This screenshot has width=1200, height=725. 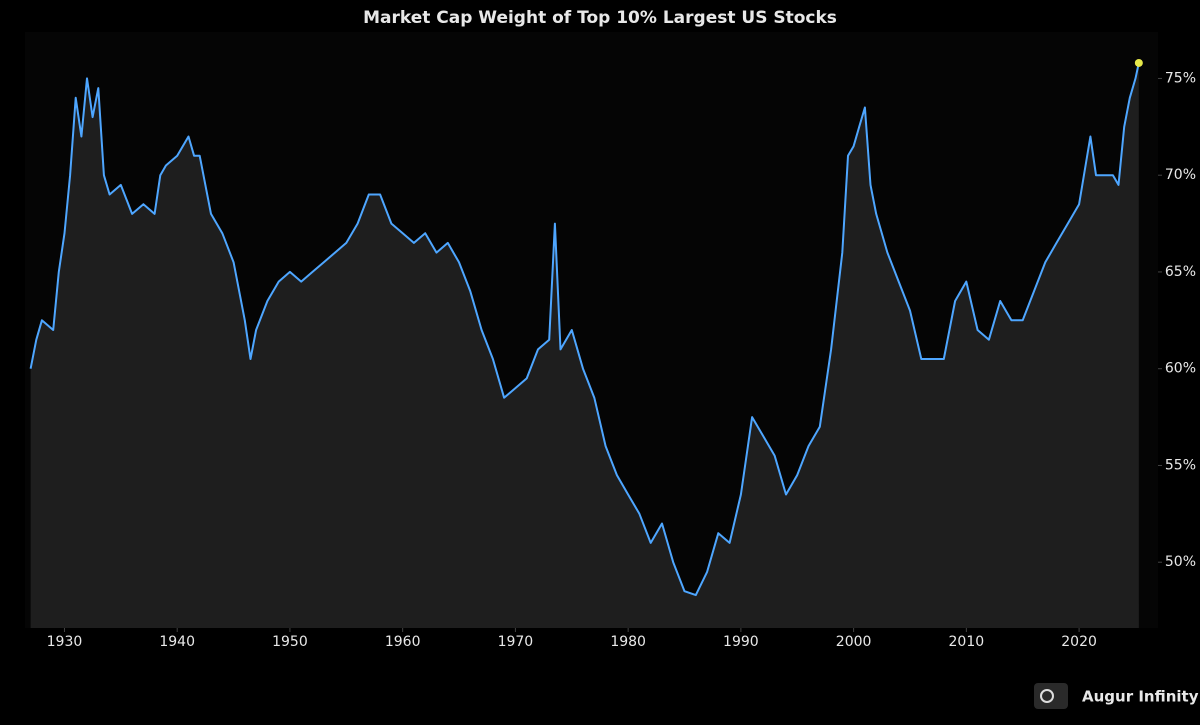 What do you see at coordinates (1140, 697) in the screenshot?
I see `watermark: Augur Infinity` at bounding box center [1140, 697].